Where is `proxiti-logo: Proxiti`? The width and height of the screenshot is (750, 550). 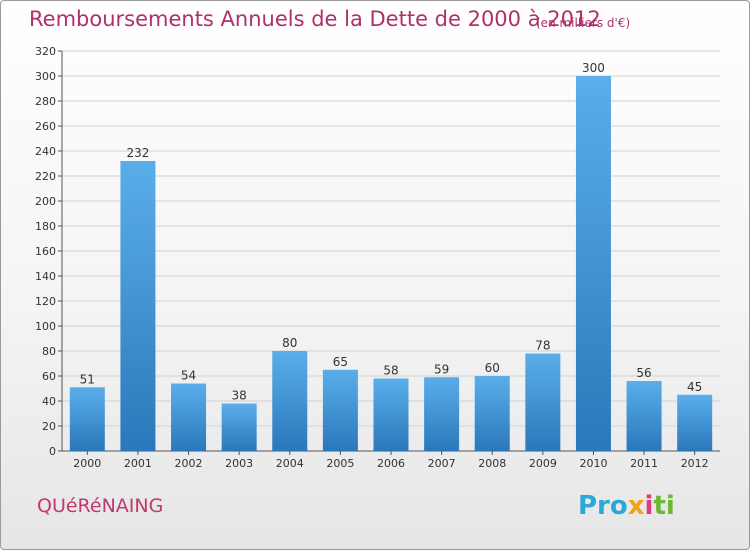
proxiti-logo: Proxiti is located at coordinates (626, 506).